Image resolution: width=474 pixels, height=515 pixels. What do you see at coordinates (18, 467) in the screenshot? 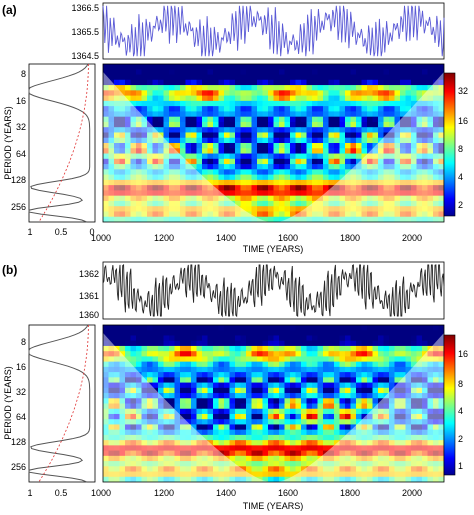
I see `period-tick-label: 256` at bounding box center [18, 467].